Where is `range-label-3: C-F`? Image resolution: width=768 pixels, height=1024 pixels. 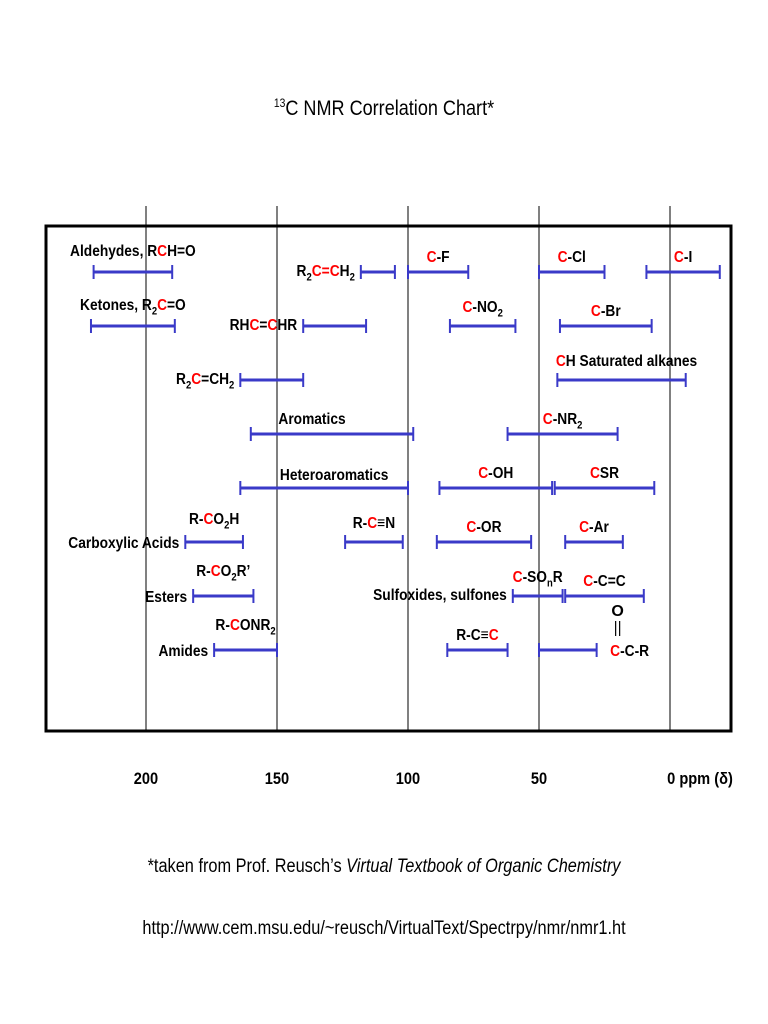 range-label-3: C-F is located at coordinates (438, 257).